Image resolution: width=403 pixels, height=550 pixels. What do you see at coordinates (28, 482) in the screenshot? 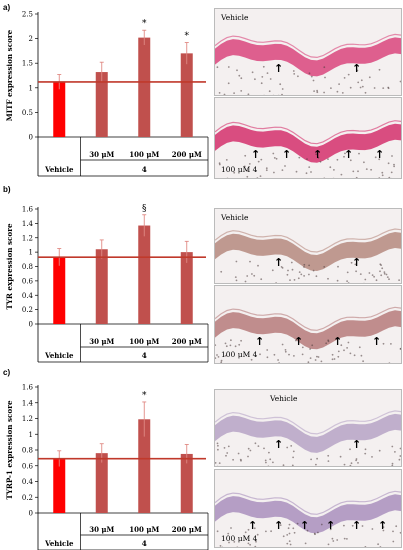
I see `y-tick-label: 0.4` at bounding box center [28, 482].